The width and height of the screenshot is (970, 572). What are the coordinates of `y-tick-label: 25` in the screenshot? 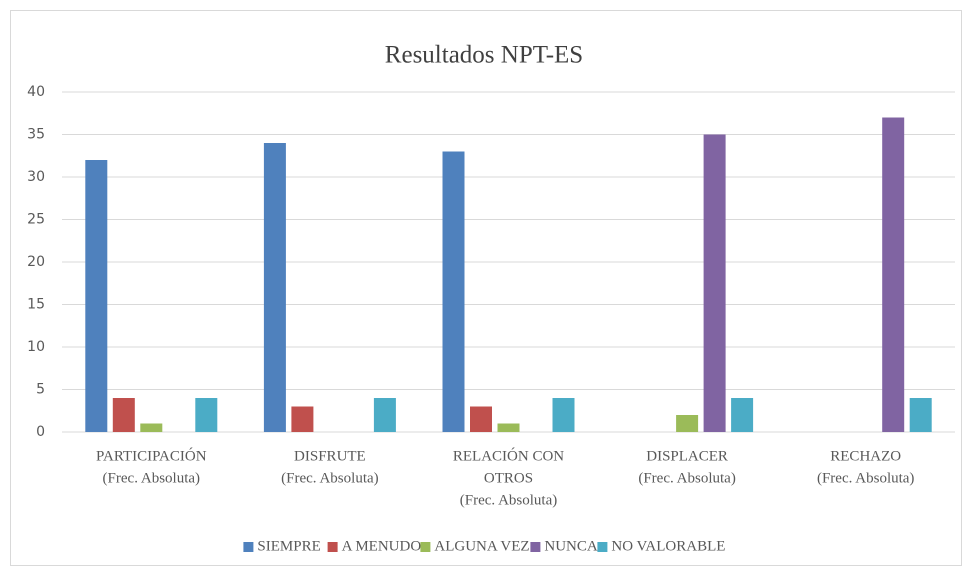 It's located at (36, 220).